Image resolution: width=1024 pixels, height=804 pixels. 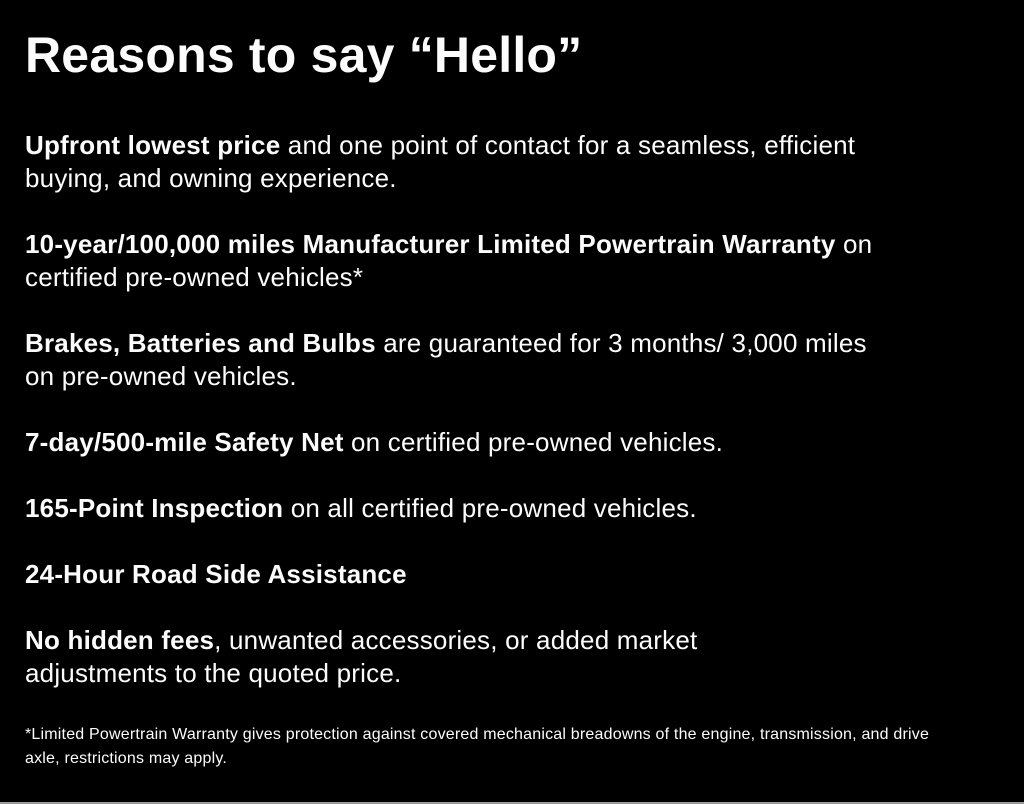 What do you see at coordinates (304, 55) in the screenshot?
I see `page-title: Reasons to say “Hello”` at bounding box center [304, 55].